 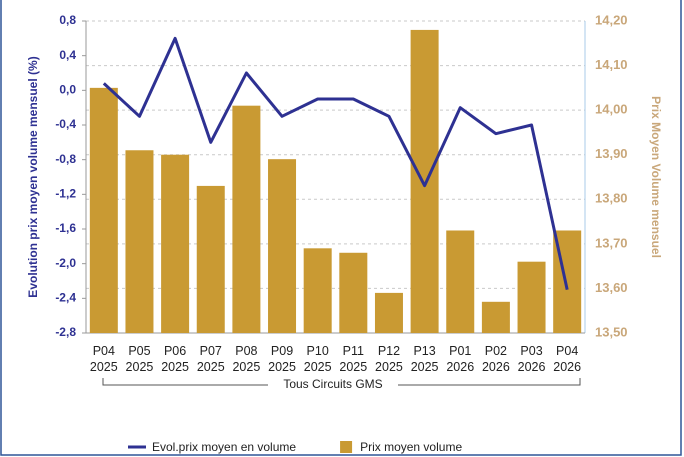 What do you see at coordinates (460, 359) in the screenshot?
I see `x-tick-label: P01 2026` at bounding box center [460, 359].